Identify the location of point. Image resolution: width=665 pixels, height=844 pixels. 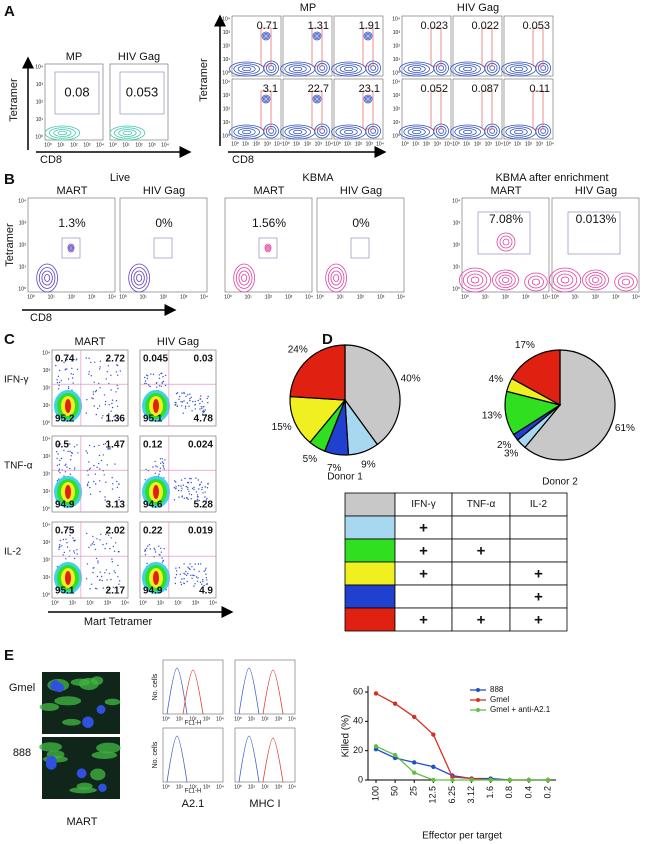
(433, 766).